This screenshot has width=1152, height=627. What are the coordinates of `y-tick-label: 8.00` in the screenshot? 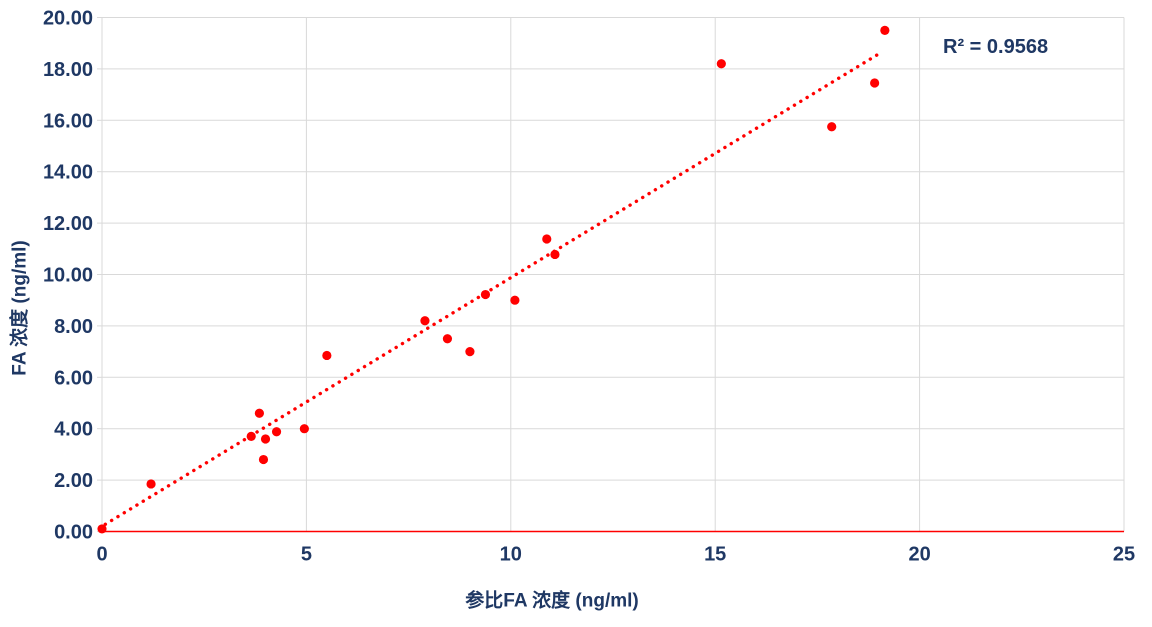 It's located at (73, 327).